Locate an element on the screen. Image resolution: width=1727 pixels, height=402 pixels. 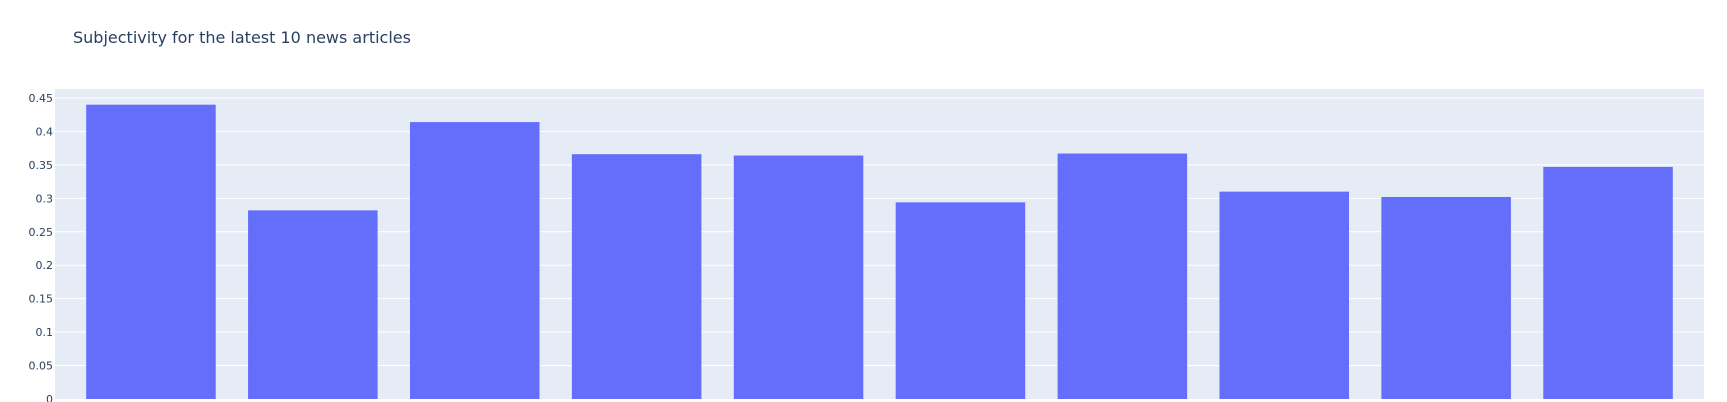
y-tick-label: 0.2 is located at coordinates (45, 265).